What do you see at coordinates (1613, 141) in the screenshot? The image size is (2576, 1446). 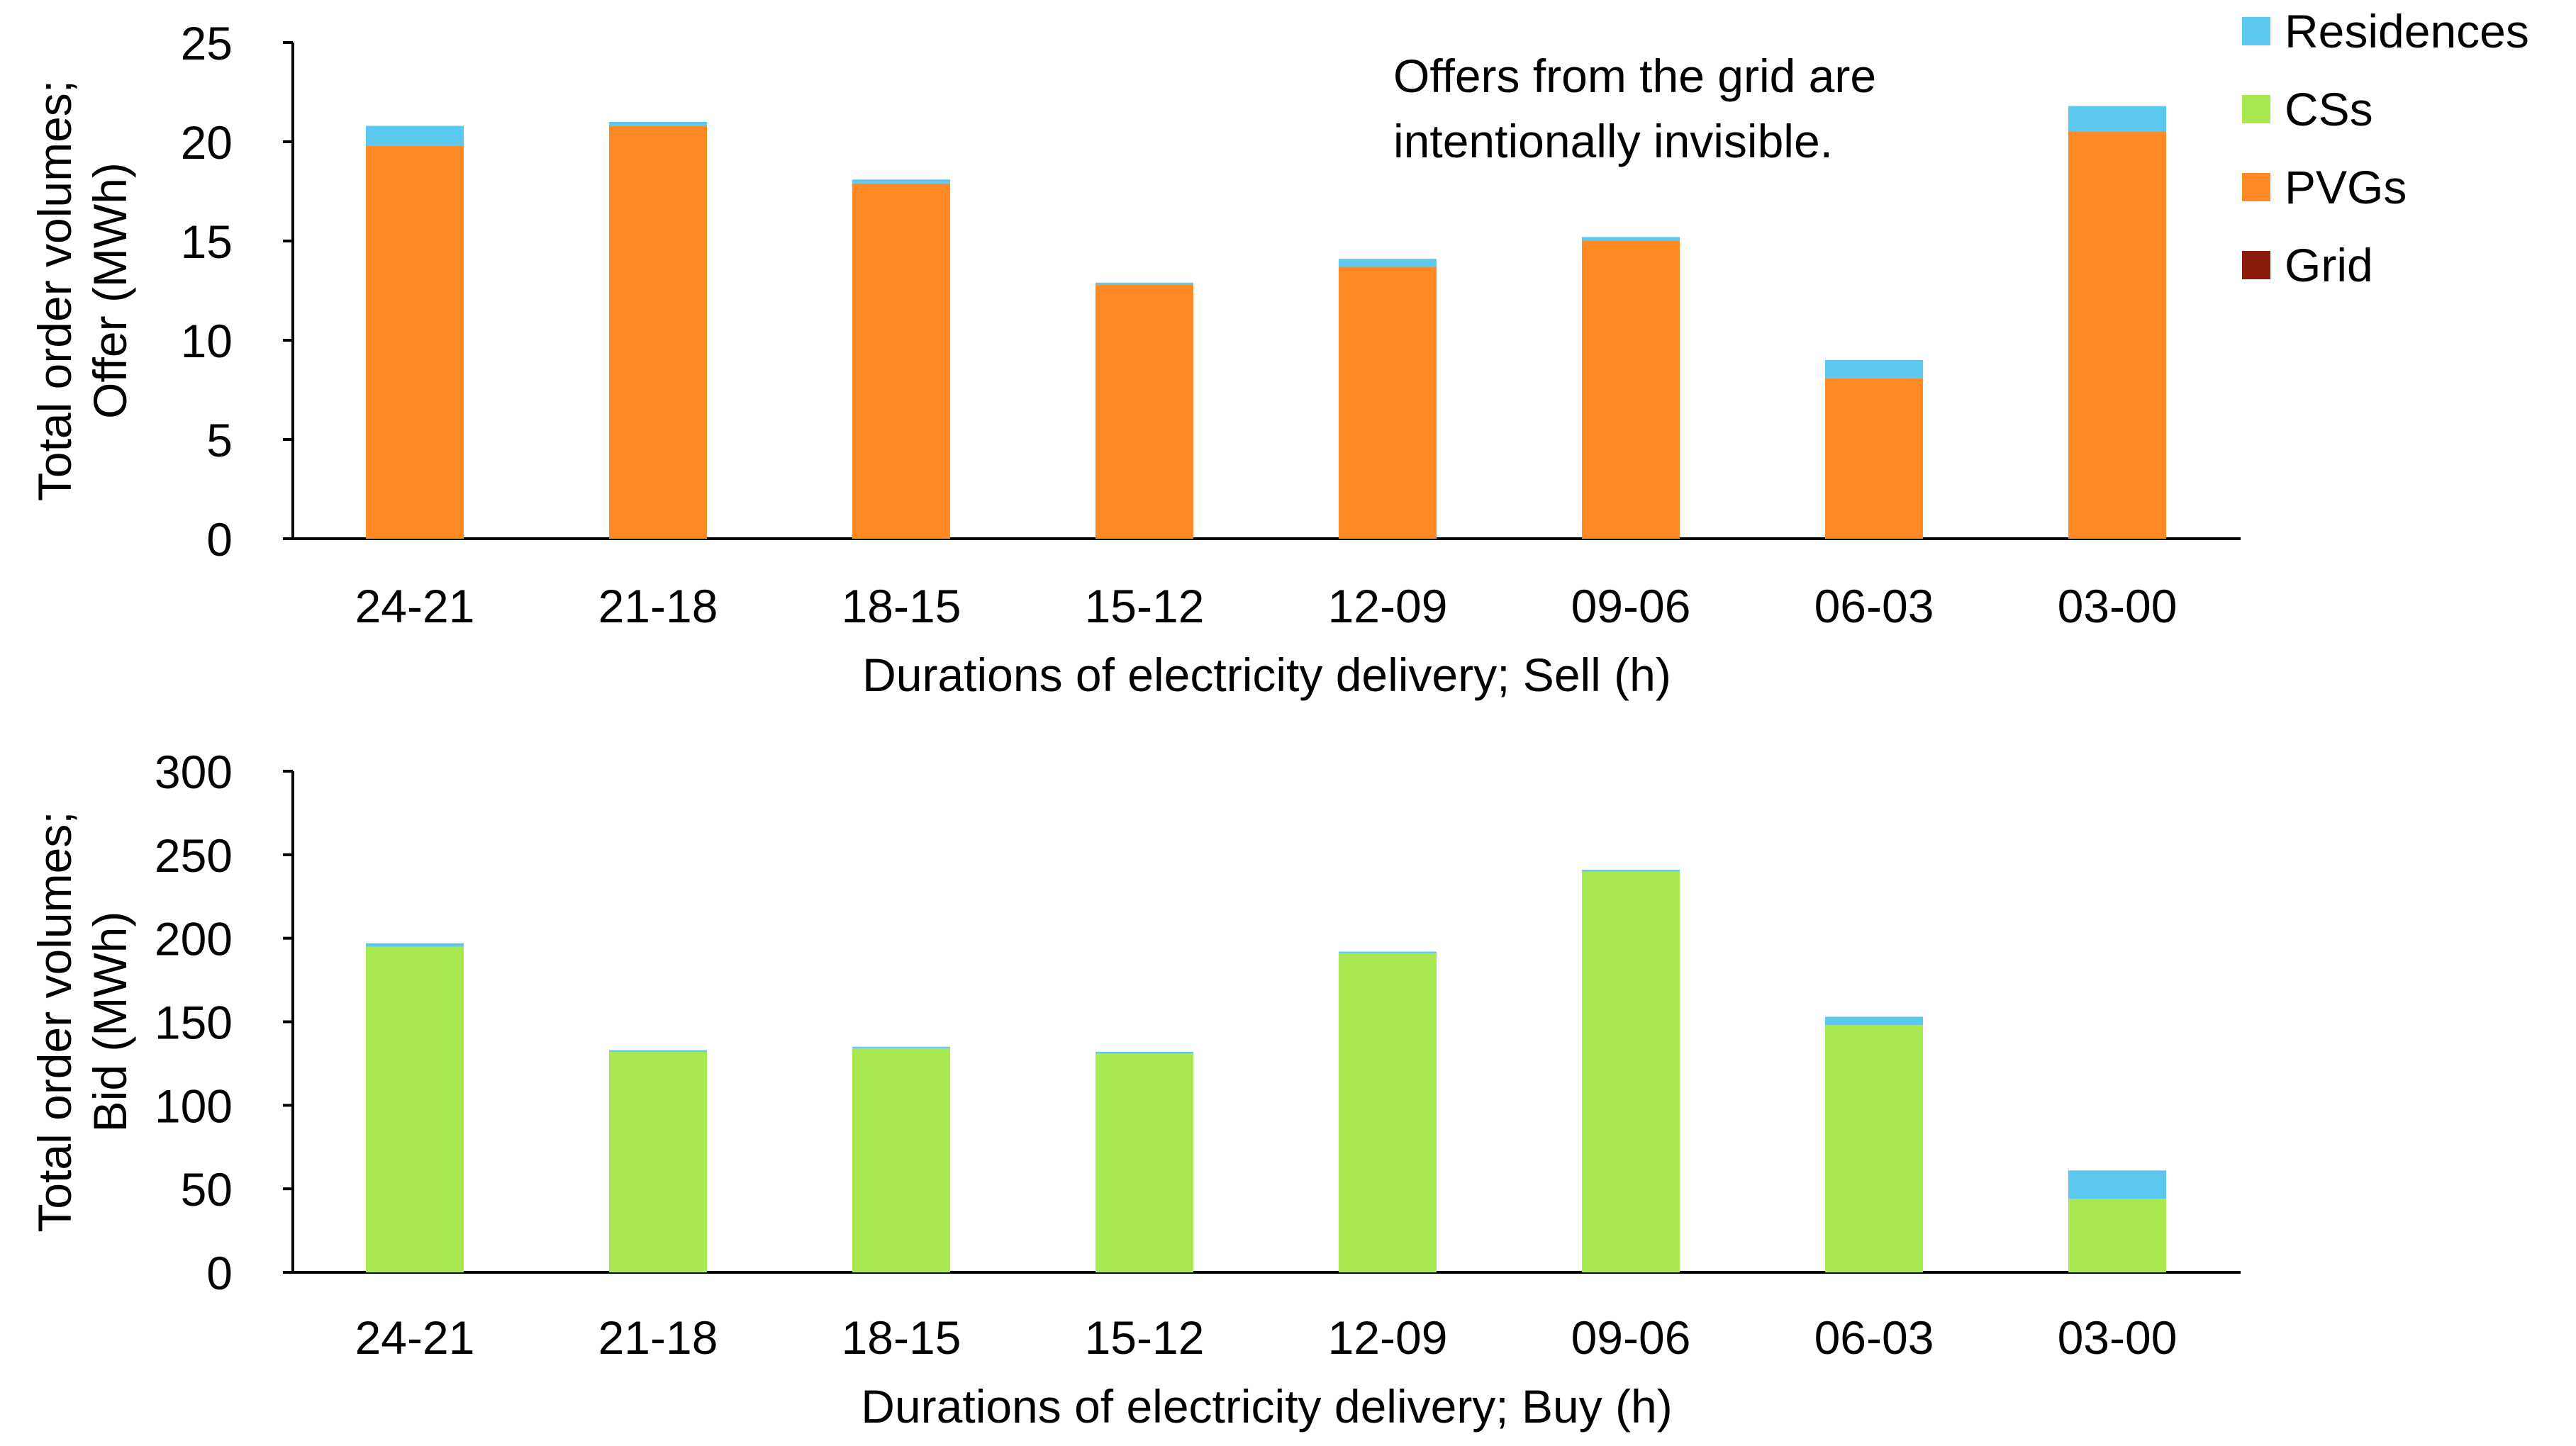 I see `annotation-line: intentionally invisible.` at bounding box center [1613, 141].